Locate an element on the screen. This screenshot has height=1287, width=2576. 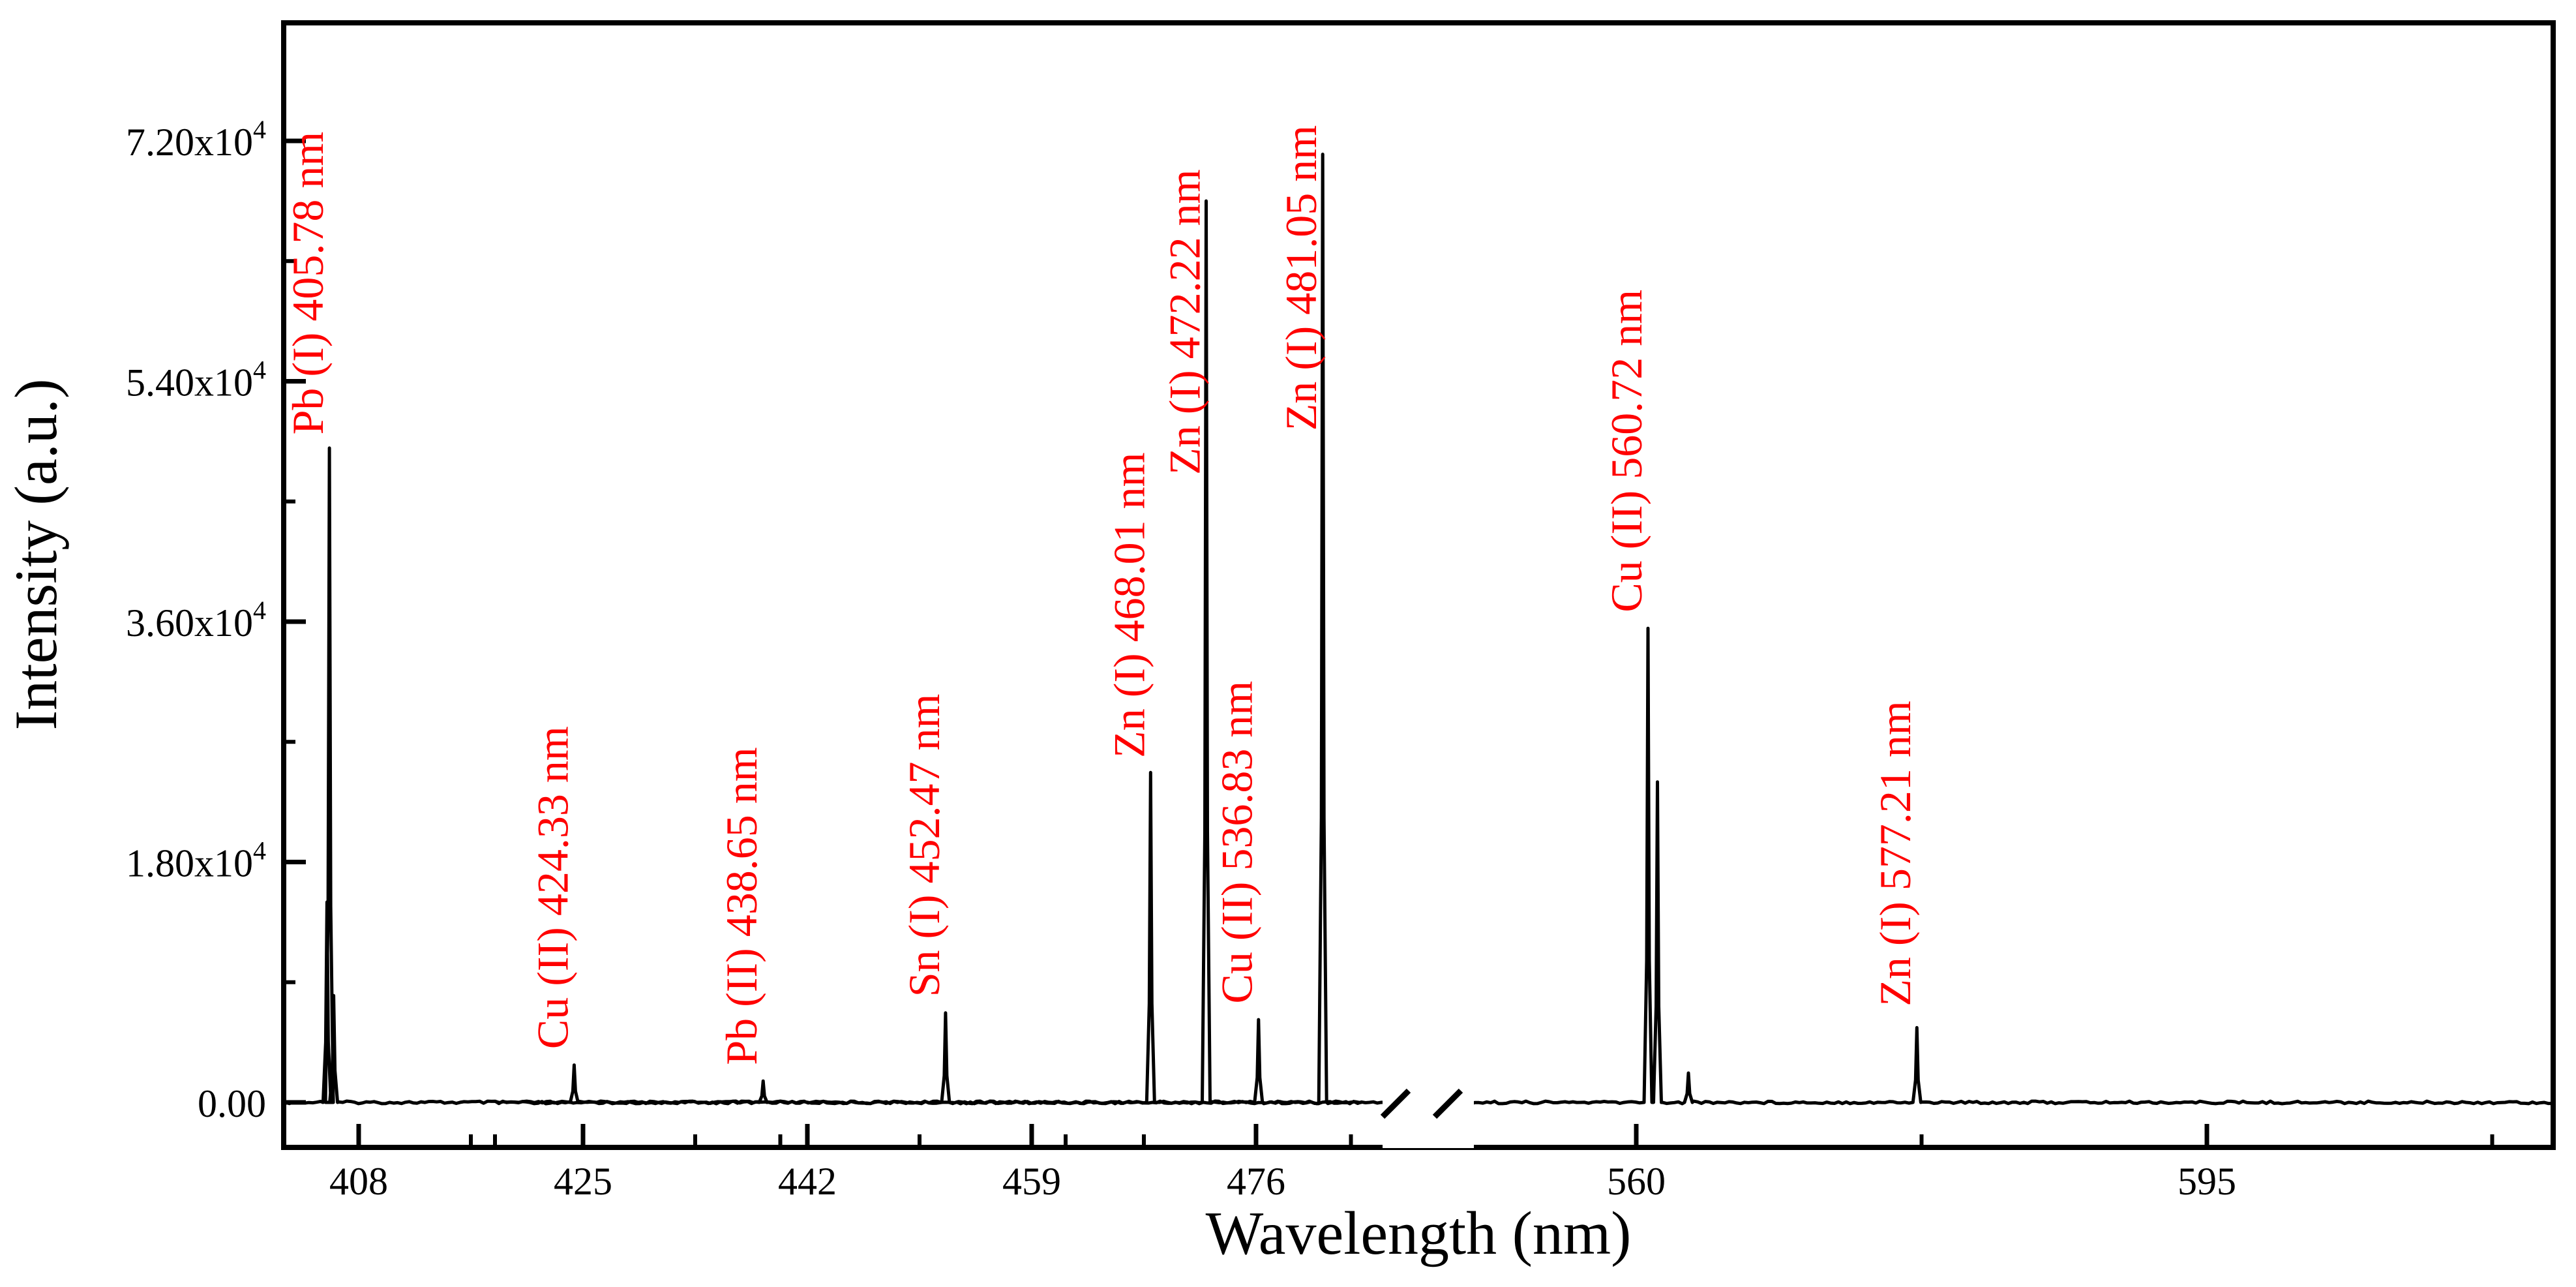
x-tick-label: 459 is located at coordinates (1031, 1181).